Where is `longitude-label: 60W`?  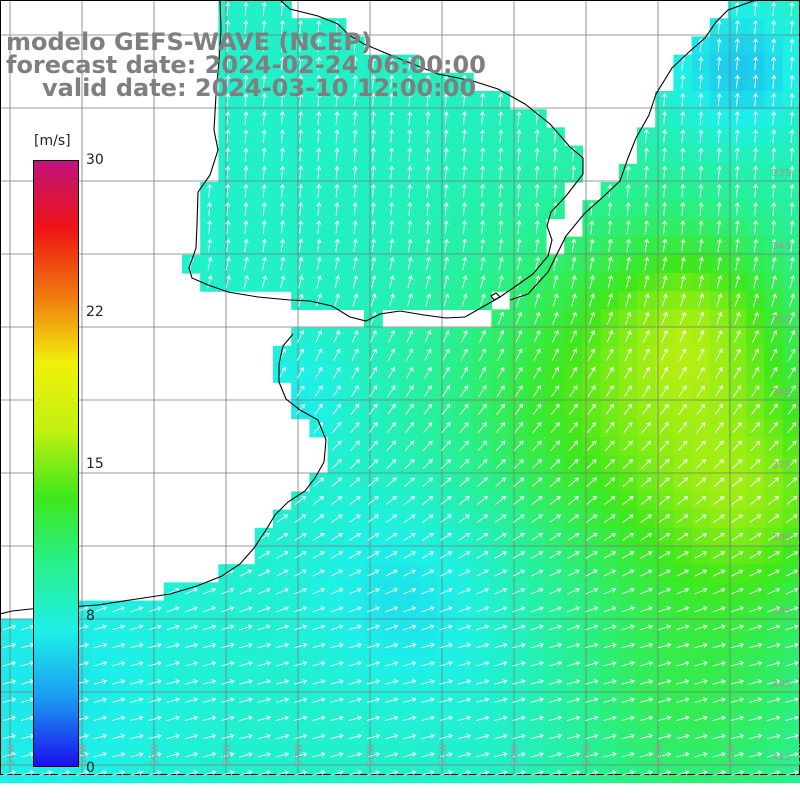
longitude-label: 60W is located at coordinates (83, 754).